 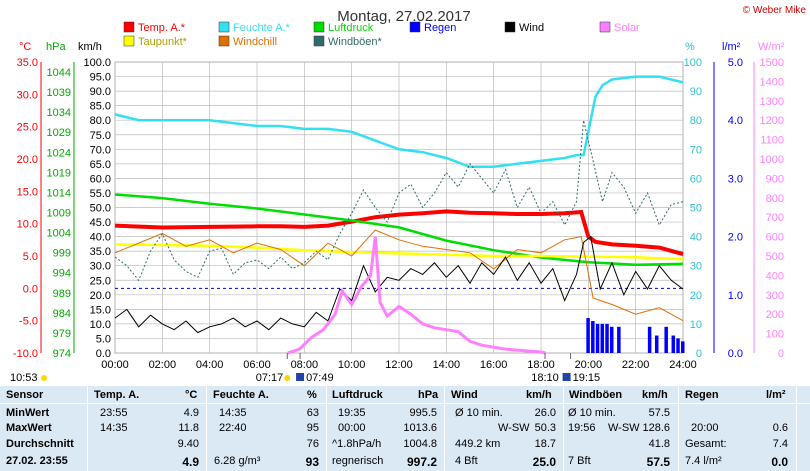 What do you see at coordinates (312, 395) in the screenshot?
I see `hum-unit-cell: %` at bounding box center [312, 395].